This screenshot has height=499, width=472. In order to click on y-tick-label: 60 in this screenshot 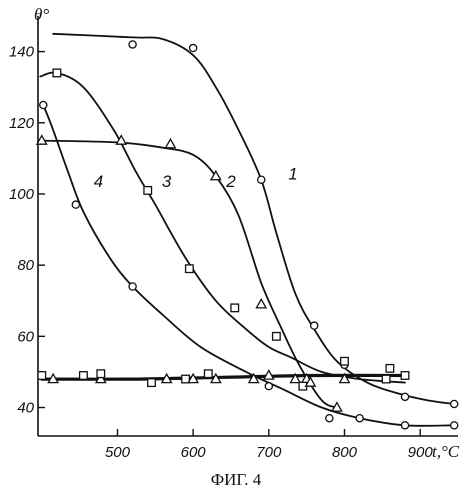, I will do `click(25, 336)`.